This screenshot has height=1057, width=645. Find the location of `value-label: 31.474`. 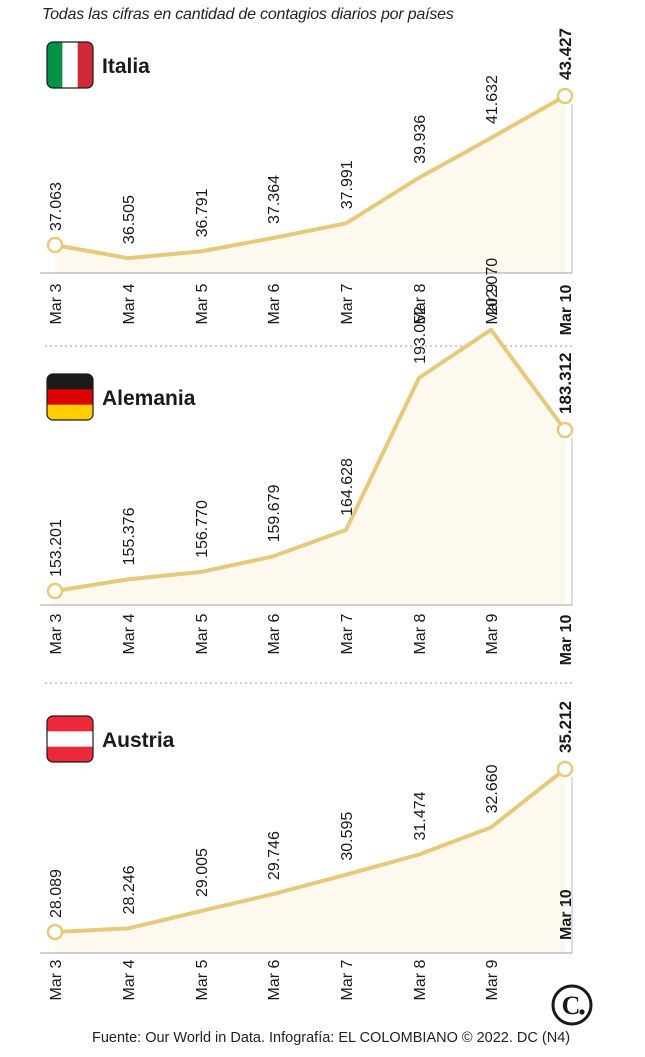

value-label: 31.474 is located at coordinates (420, 815).